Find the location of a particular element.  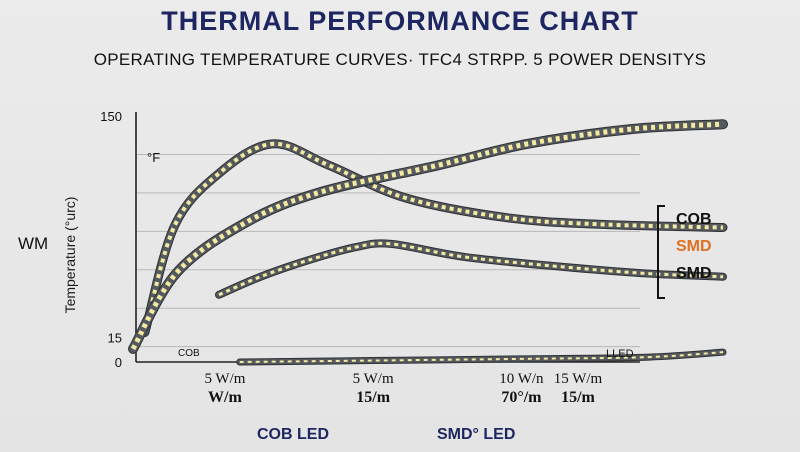

y-tick-label: 0 is located at coordinates (118, 362).